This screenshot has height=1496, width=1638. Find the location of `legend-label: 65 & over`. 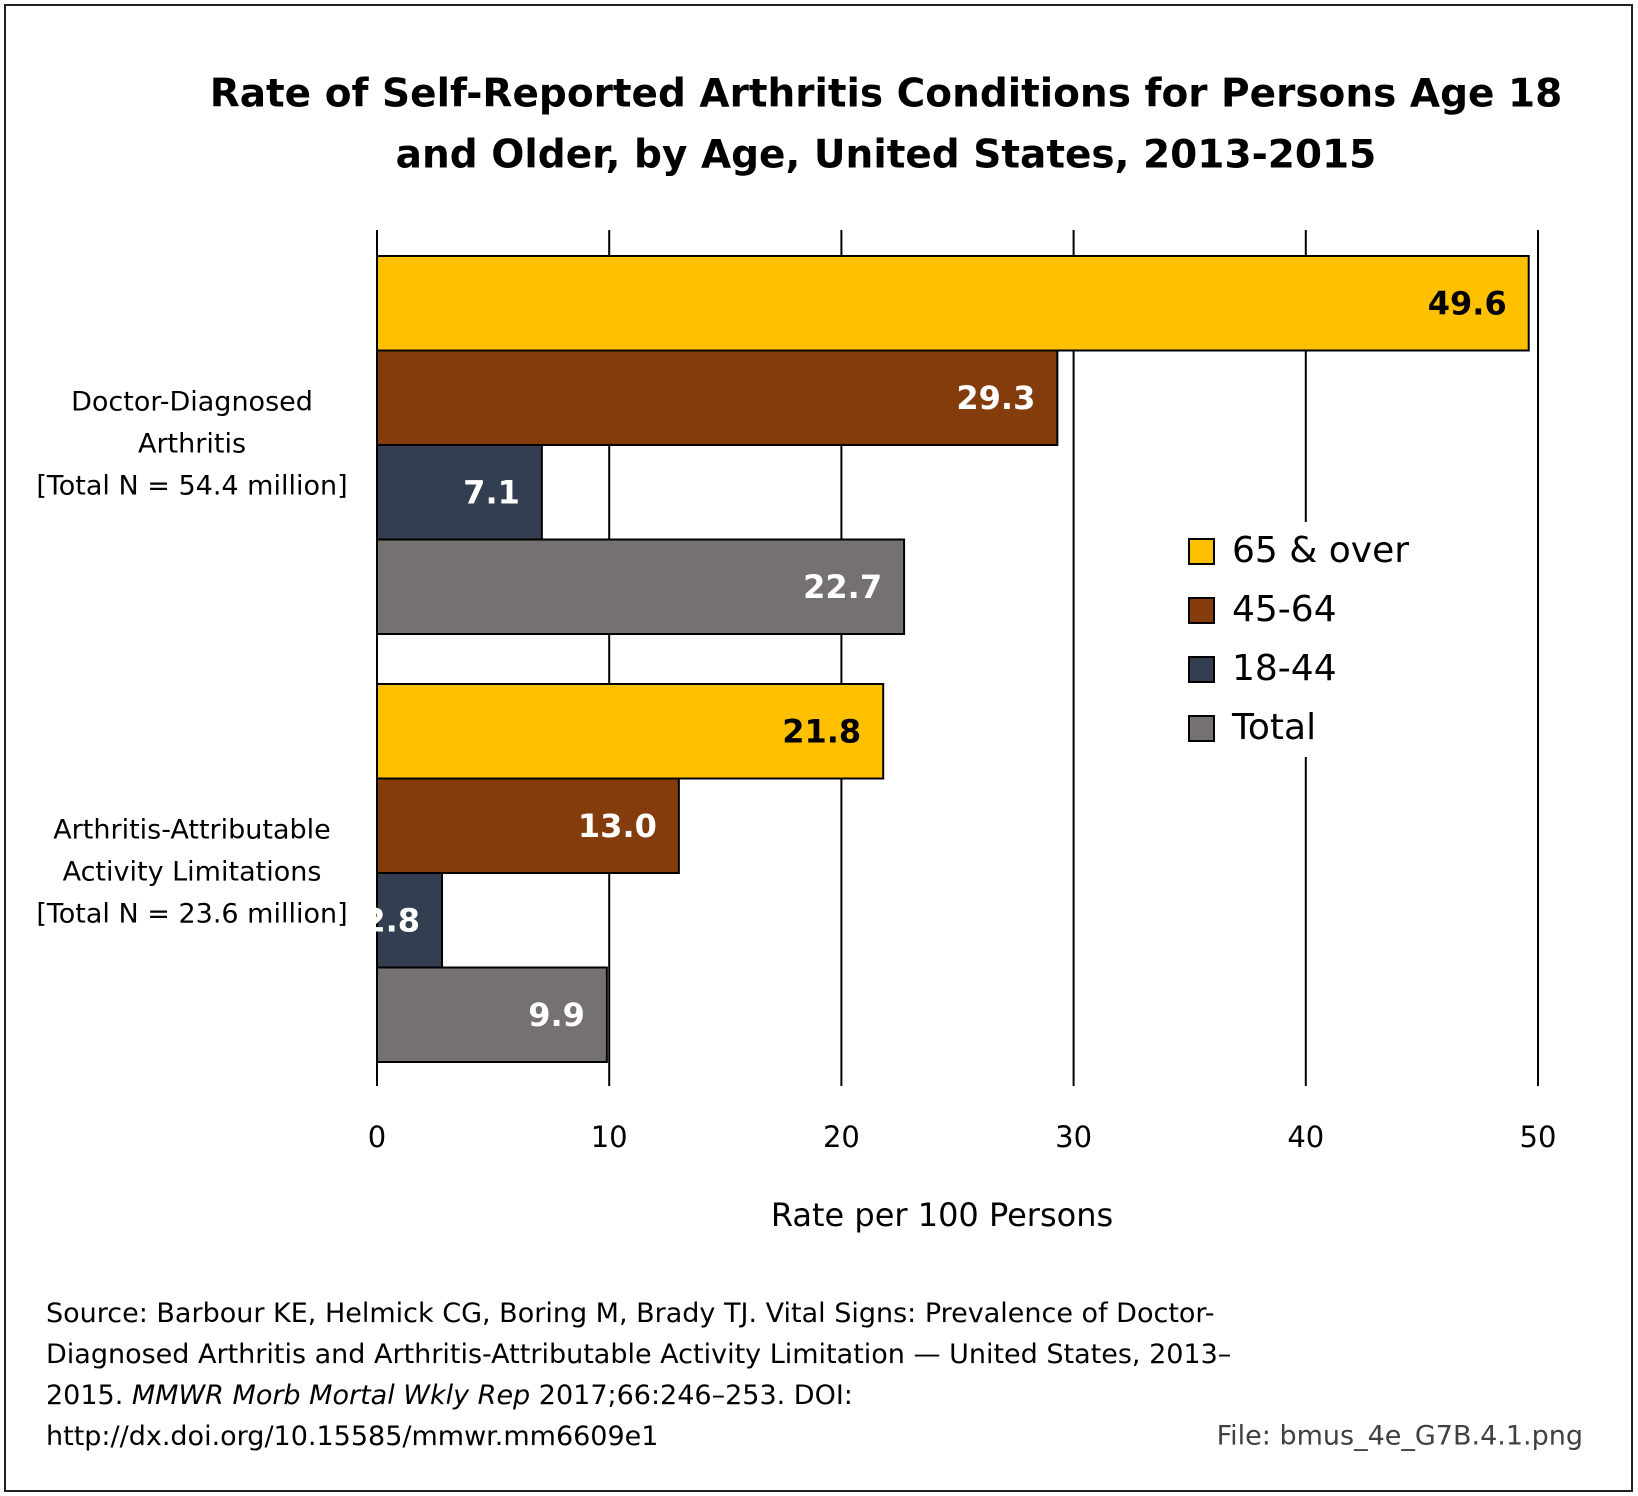

legend-label: 65 & over is located at coordinates (1320, 550).